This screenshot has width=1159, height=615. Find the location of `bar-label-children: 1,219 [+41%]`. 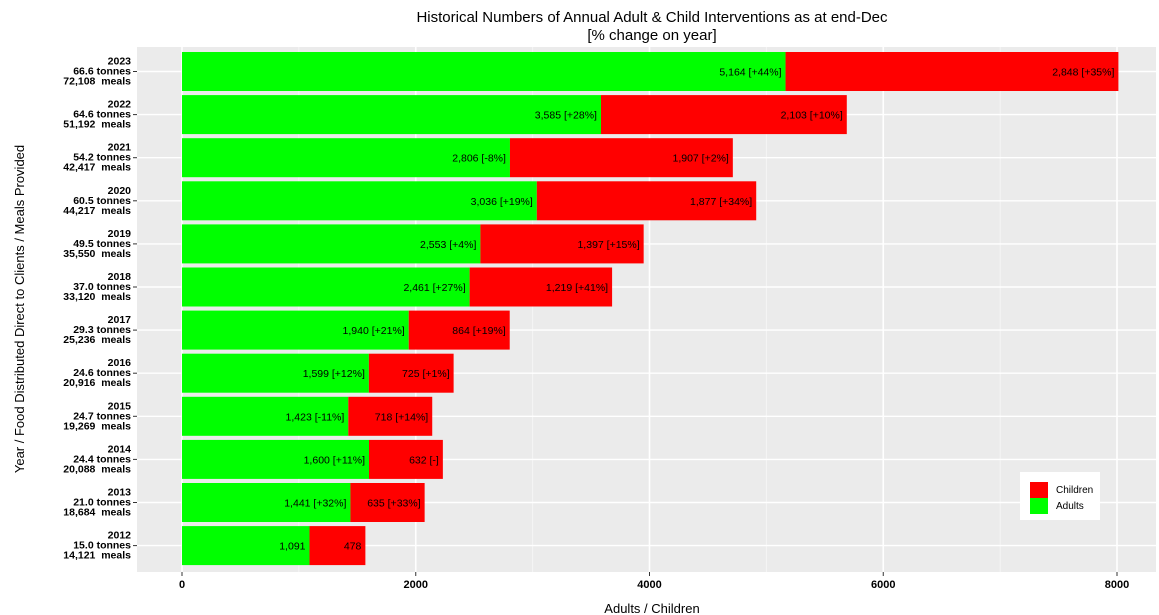

bar-label-children: 1,219 [+41%] is located at coordinates (577, 288).